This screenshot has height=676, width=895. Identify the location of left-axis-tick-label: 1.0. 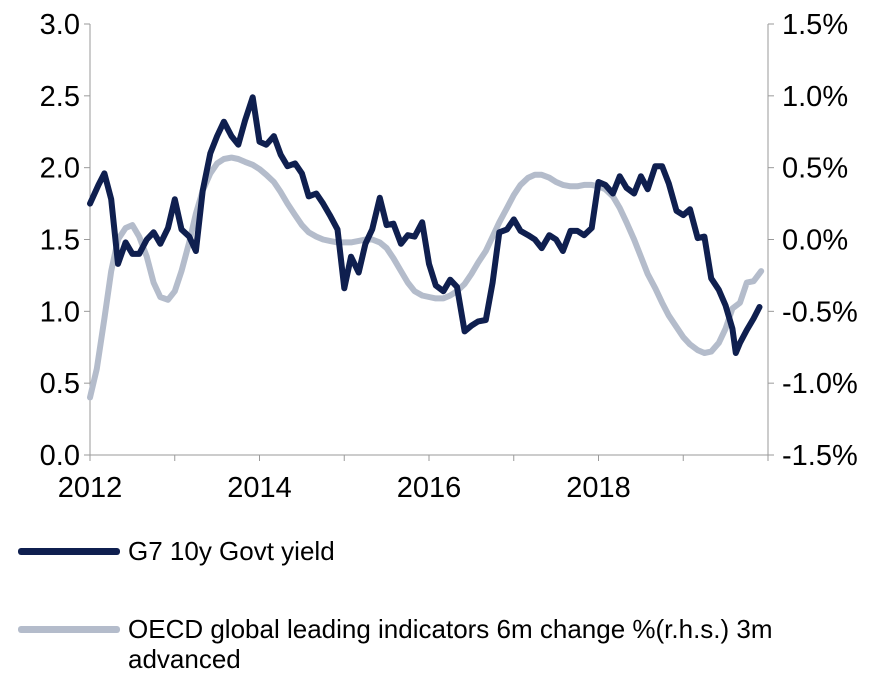
(60, 312).